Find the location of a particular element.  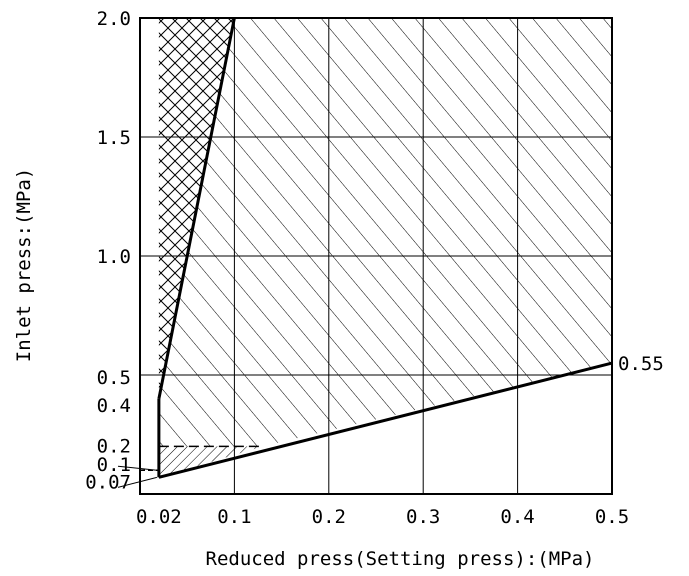

x-tick-label: 0.5 is located at coordinates (612, 517).